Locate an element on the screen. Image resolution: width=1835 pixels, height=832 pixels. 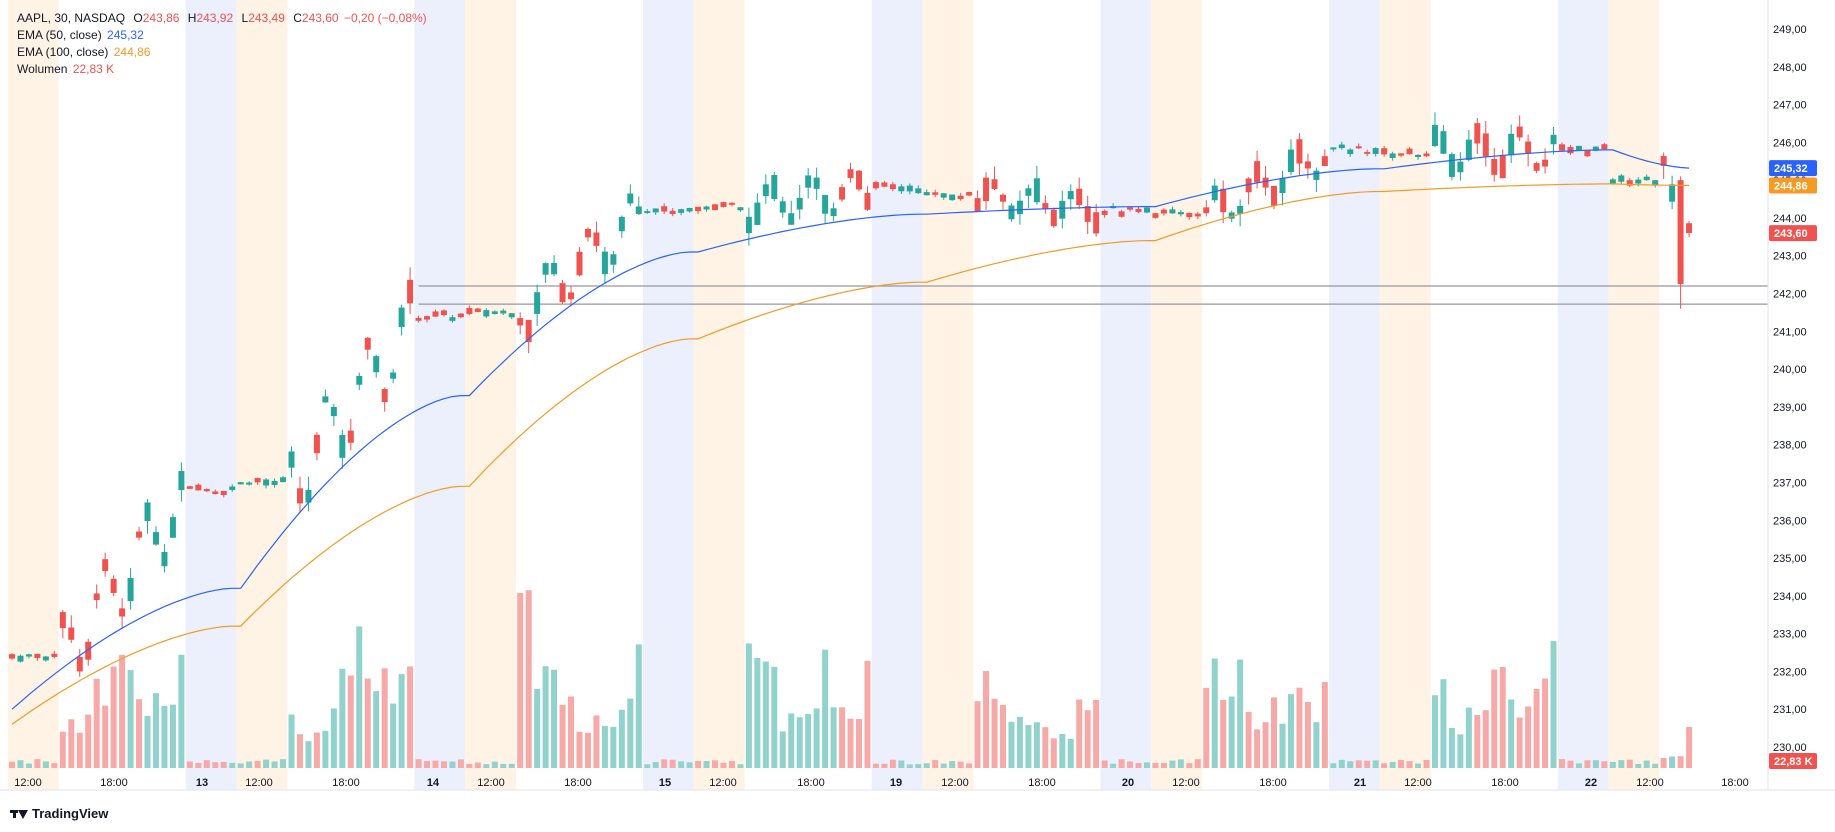
legend-ema50-label: EMA (50, close) is located at coordinates (59, 35).